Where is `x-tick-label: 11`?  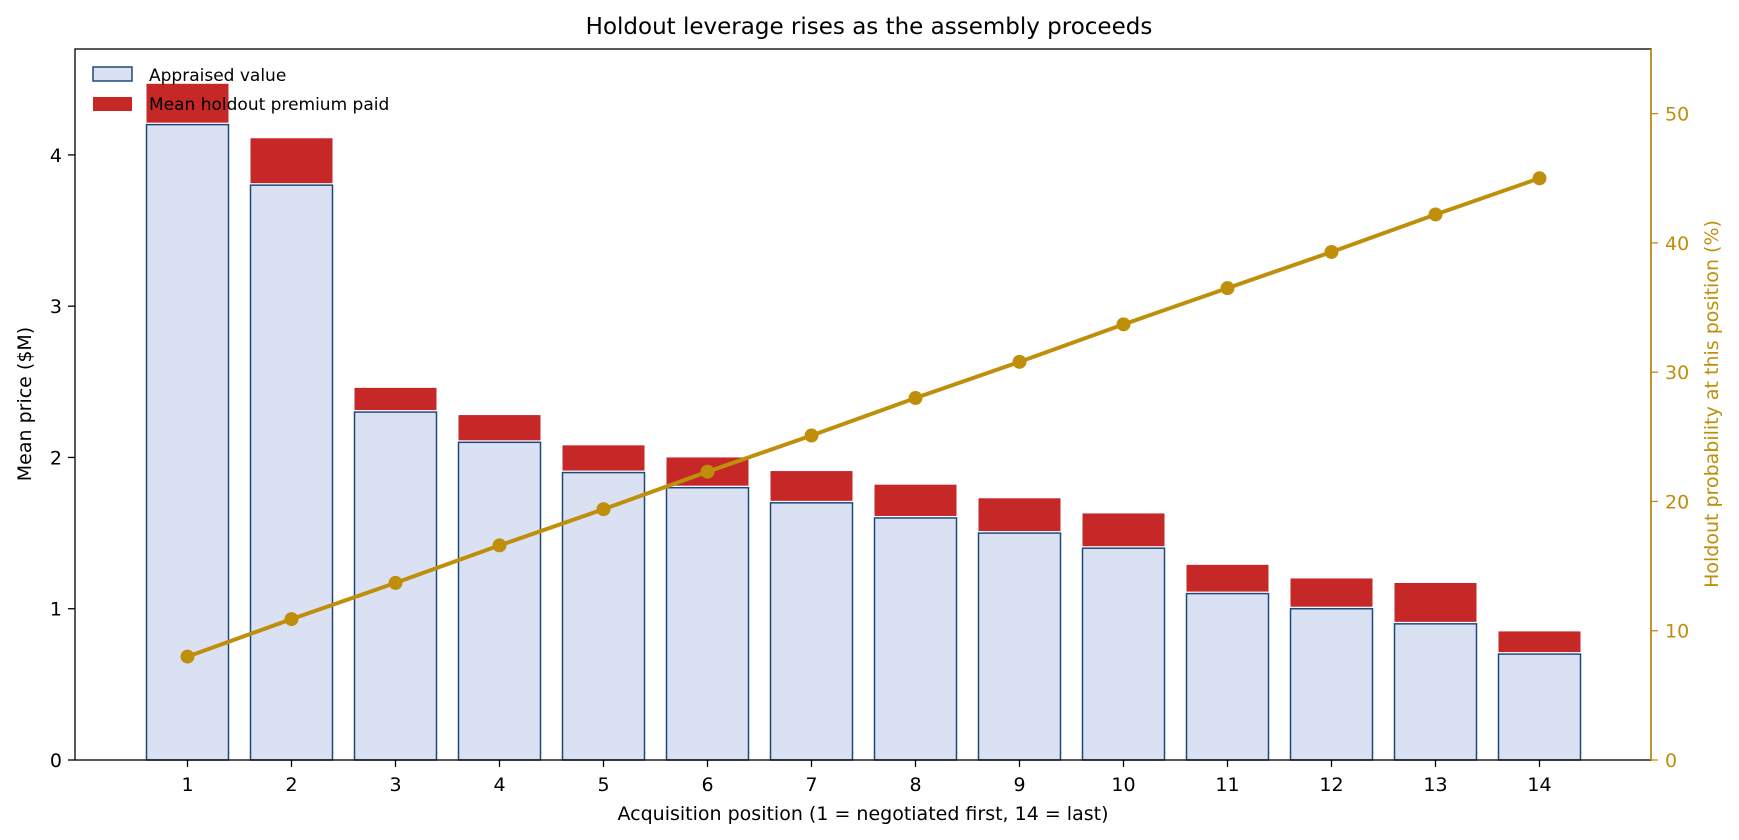
x-tick-label: 11 is located at coordinates (1227, 785).